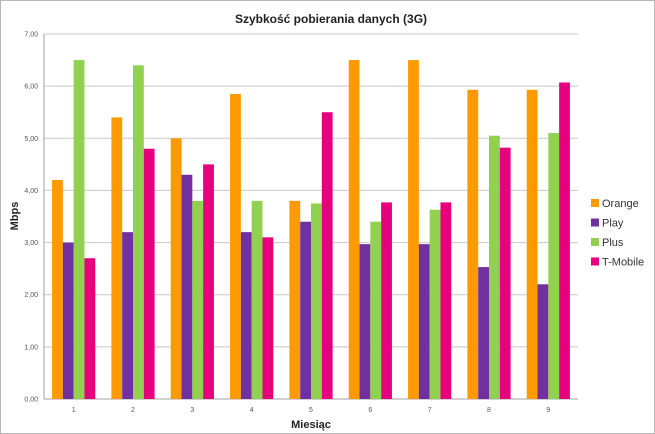 The width and height of the screenshot is (655, 434). What do you see at coordinates (595, 242) in the screenshot?
I see `legend-swatch-plus` at bounding box center [595, 242].